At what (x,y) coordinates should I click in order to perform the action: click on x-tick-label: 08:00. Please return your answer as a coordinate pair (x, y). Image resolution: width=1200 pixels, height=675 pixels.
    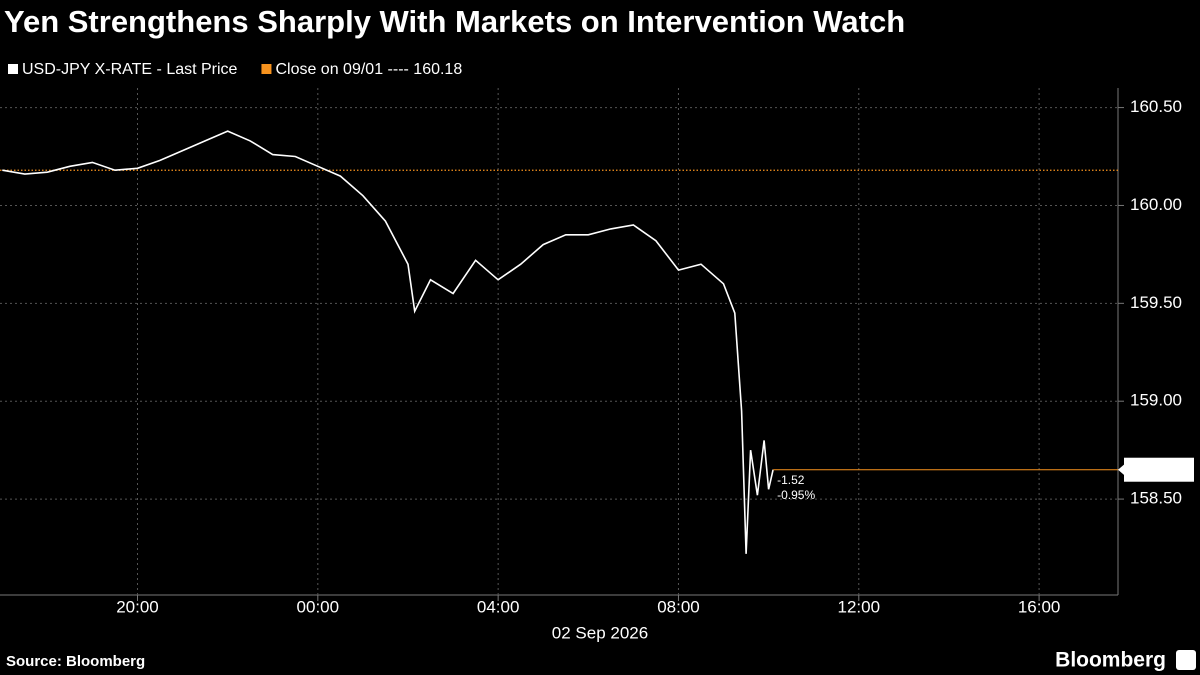
    Looking at the image, I should click on (678, 606).